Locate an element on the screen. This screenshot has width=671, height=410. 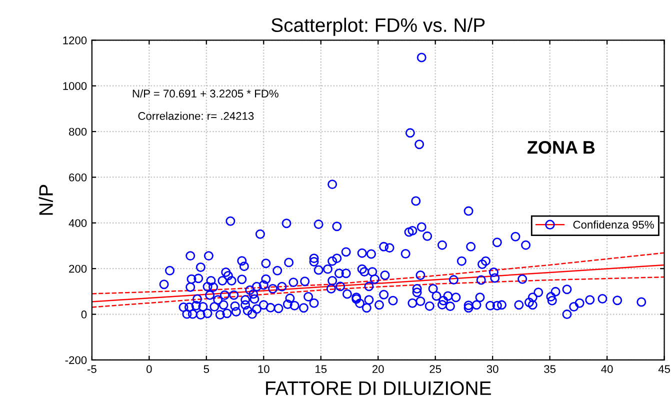
x-tick-label: 45 is located at coordinates (664, 369).